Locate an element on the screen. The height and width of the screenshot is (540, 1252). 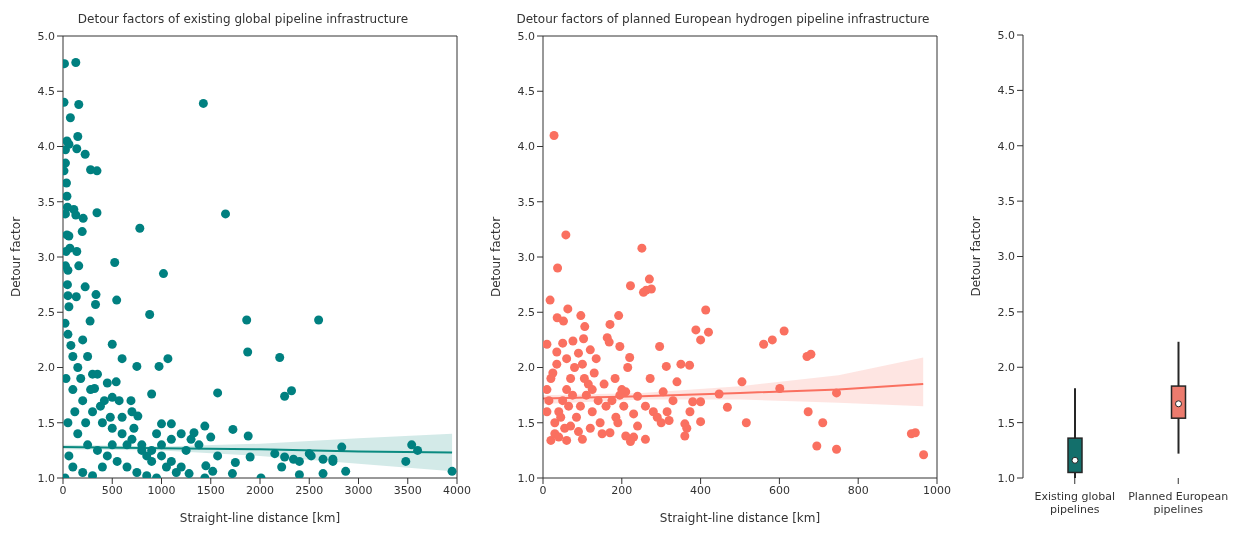
x-tick-label: 3500 is located at coordinates (407, 490).